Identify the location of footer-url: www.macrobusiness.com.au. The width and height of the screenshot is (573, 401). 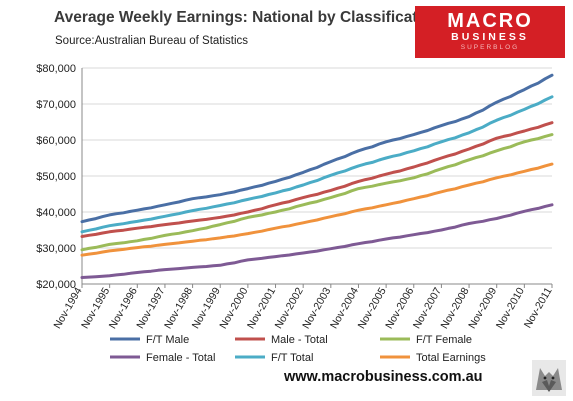
(383, 377).